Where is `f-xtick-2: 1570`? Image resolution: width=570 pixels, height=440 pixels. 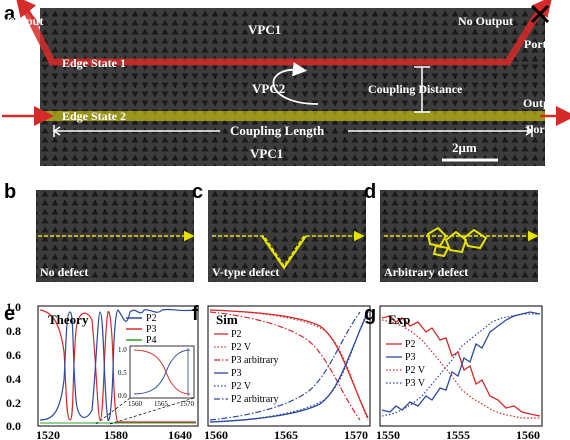 f-xtick-2: 1570 is located at coordinates (356, 434).